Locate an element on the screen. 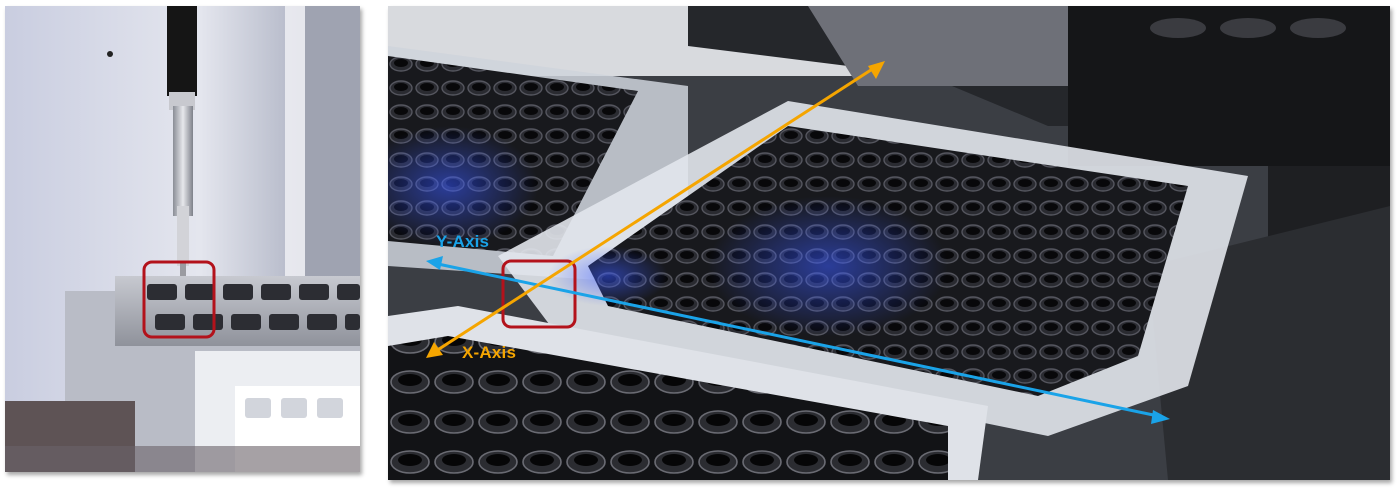 The image size is (1398, 492). x-axis-label: X-Axis is located at coordinates (489, 352).